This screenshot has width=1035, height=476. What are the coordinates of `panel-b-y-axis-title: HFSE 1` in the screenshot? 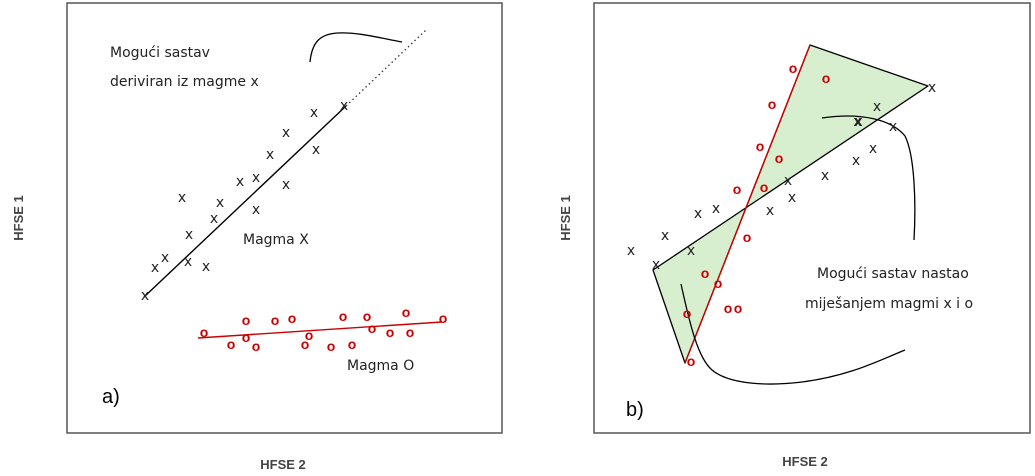 It's located at (565, 218).